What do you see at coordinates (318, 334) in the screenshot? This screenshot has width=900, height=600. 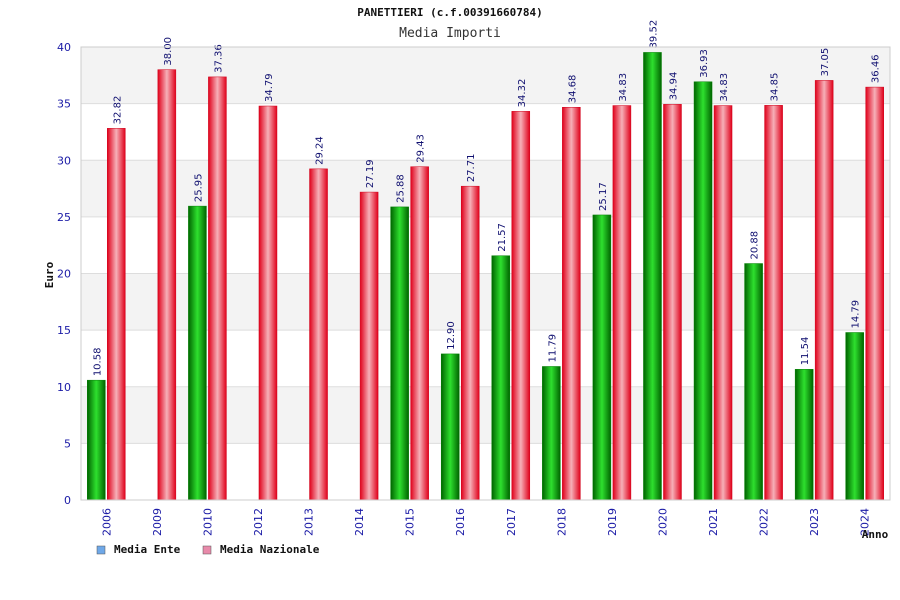 I see `bar-media-nazionale-2013` at bounding box center [318, 334].